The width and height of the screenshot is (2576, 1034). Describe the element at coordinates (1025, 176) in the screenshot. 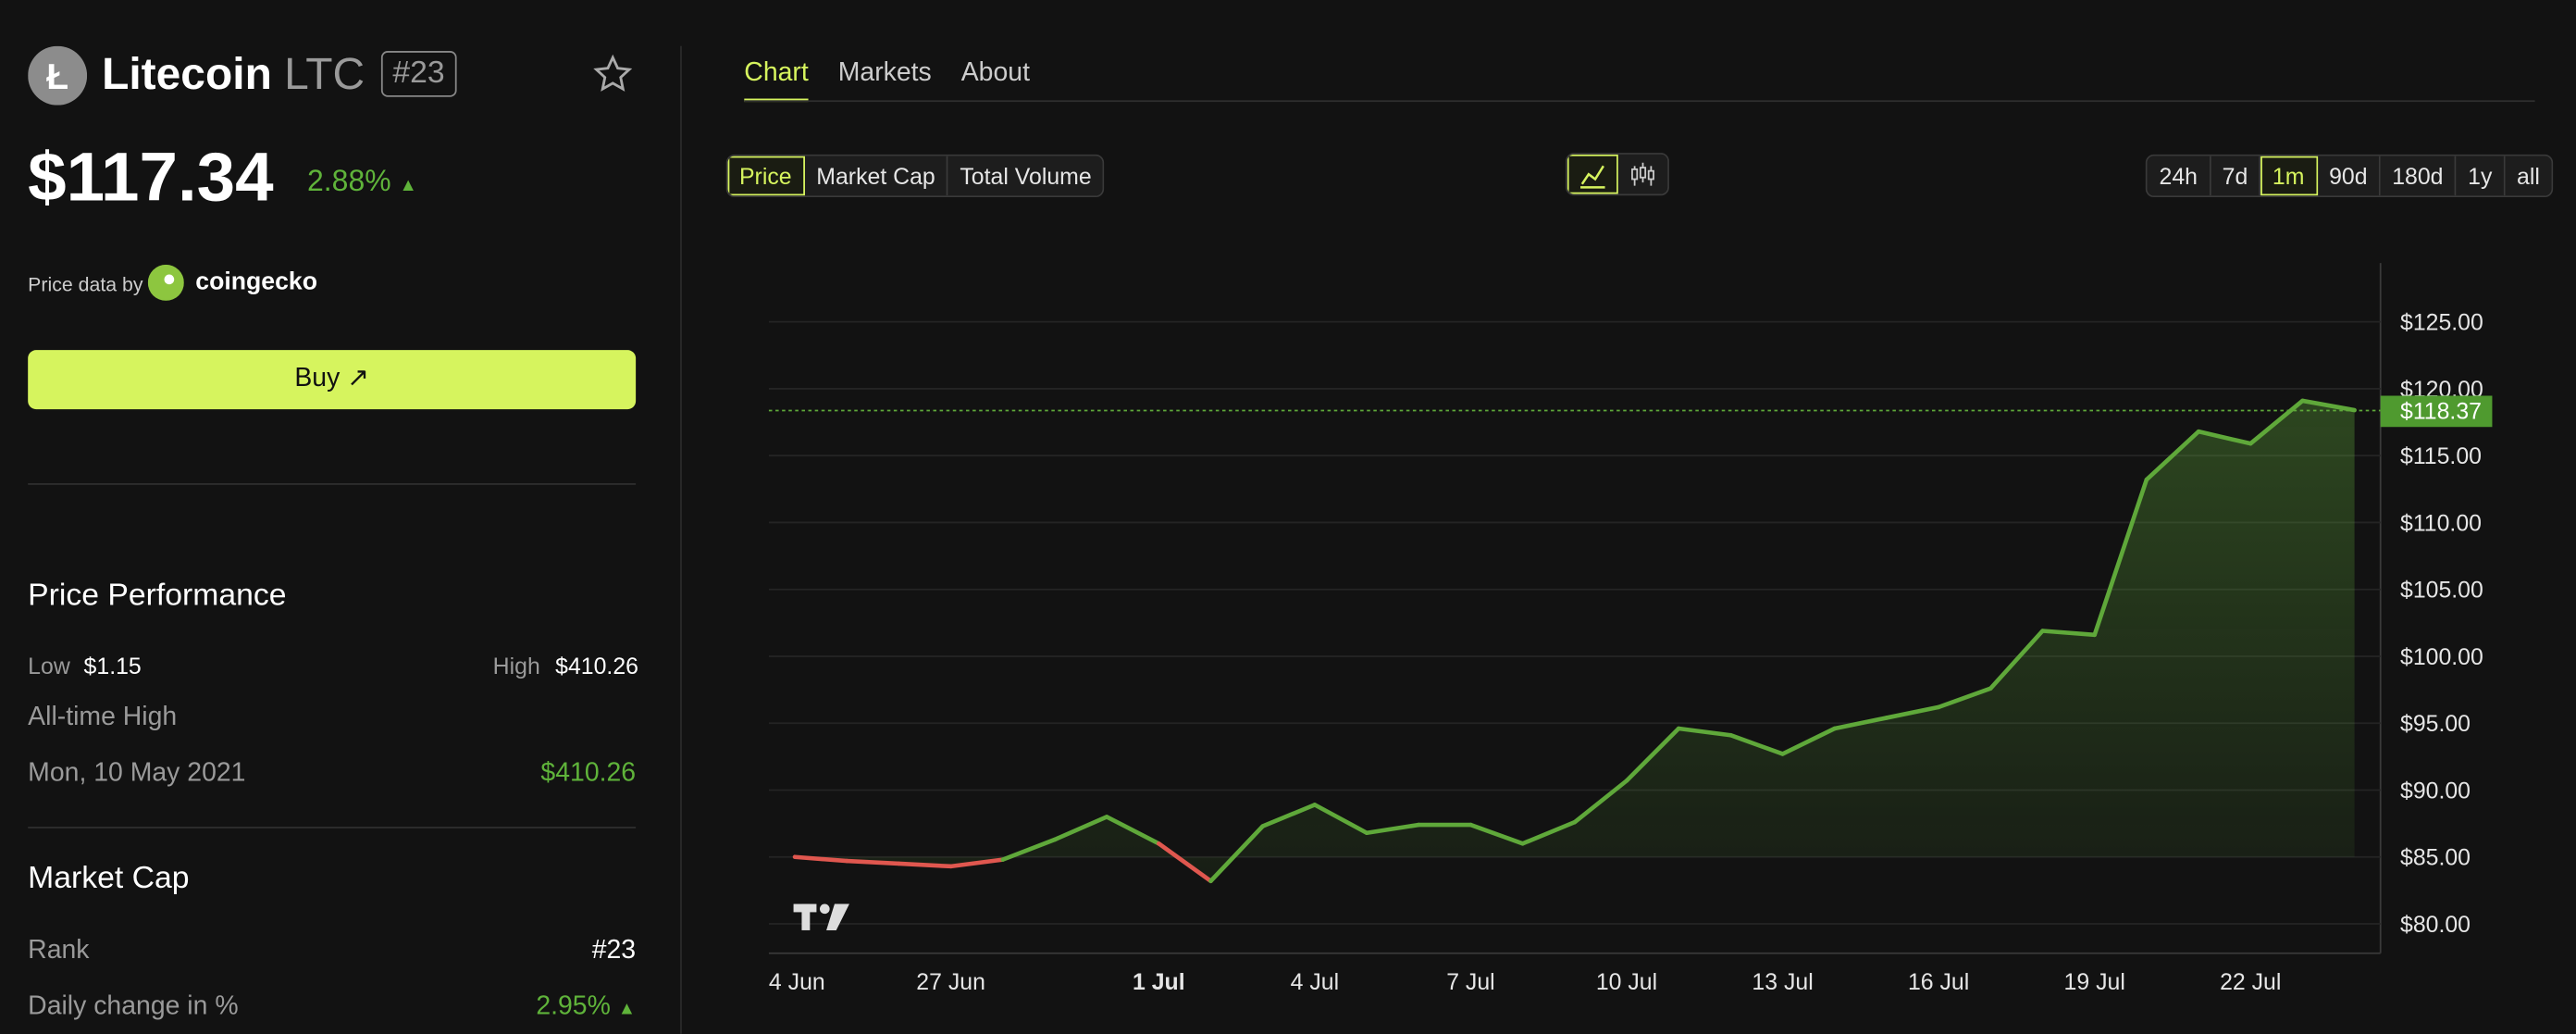

I see `metric-button: Total Volume` at that location.